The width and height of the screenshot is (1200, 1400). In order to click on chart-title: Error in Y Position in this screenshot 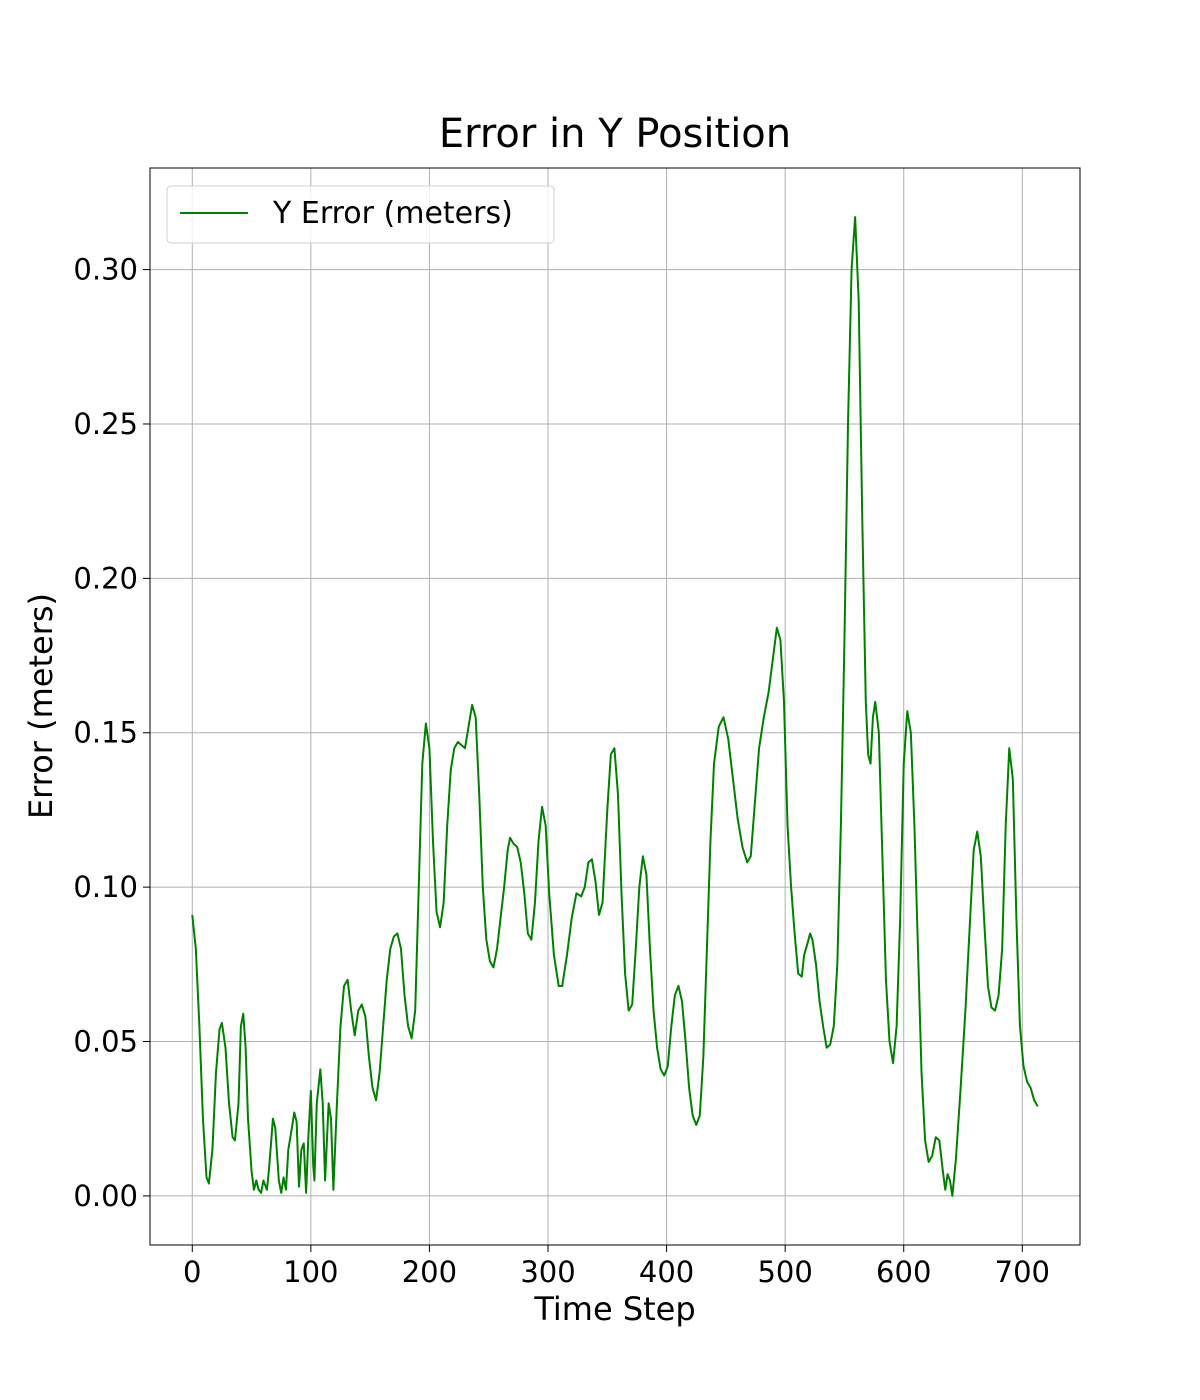, I will do `click(615, 134)`.